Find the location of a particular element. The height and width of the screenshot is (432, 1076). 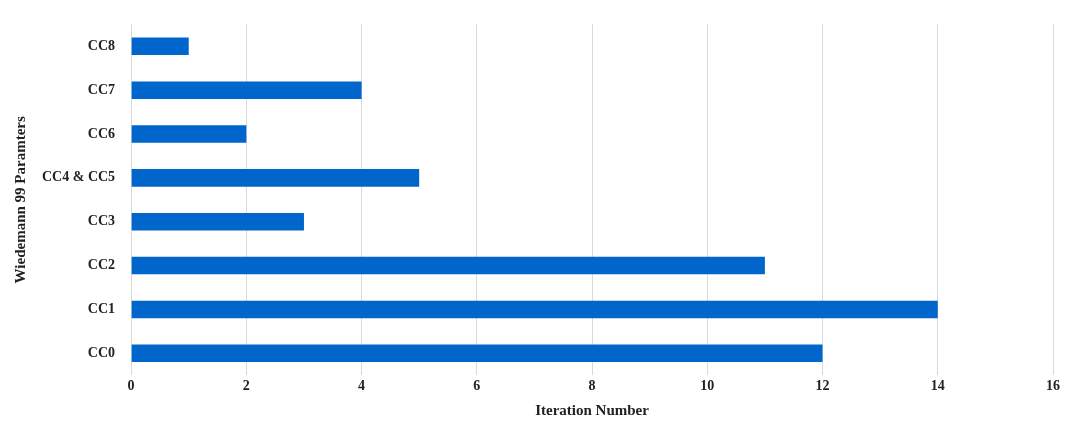

y-tick-label: CC7 is located at coordinates (101, 89).